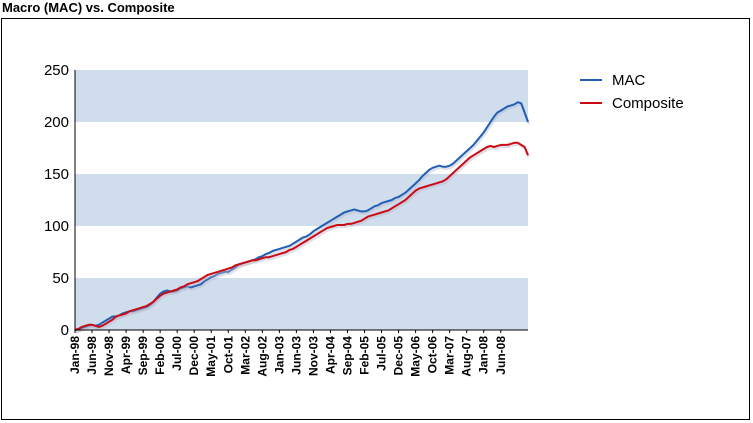 The image size is (753, 423). Describe the element at coordinates (347, 356) in the screenshot. I see `x-tick-label: Sep-04` at that location.